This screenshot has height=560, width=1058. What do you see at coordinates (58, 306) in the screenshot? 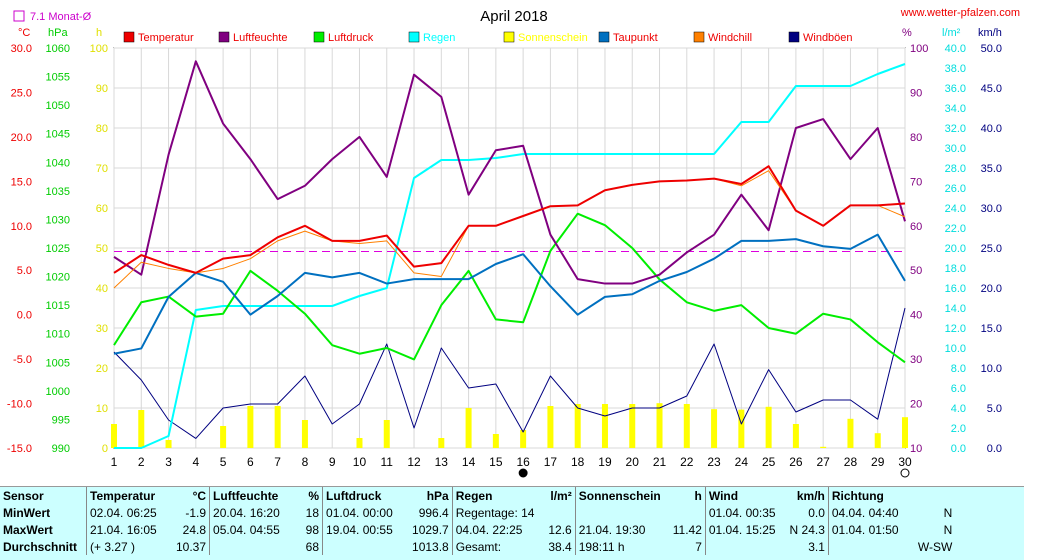
I see `pressure-tick-label: 1015` at bounding box center [58, 306].